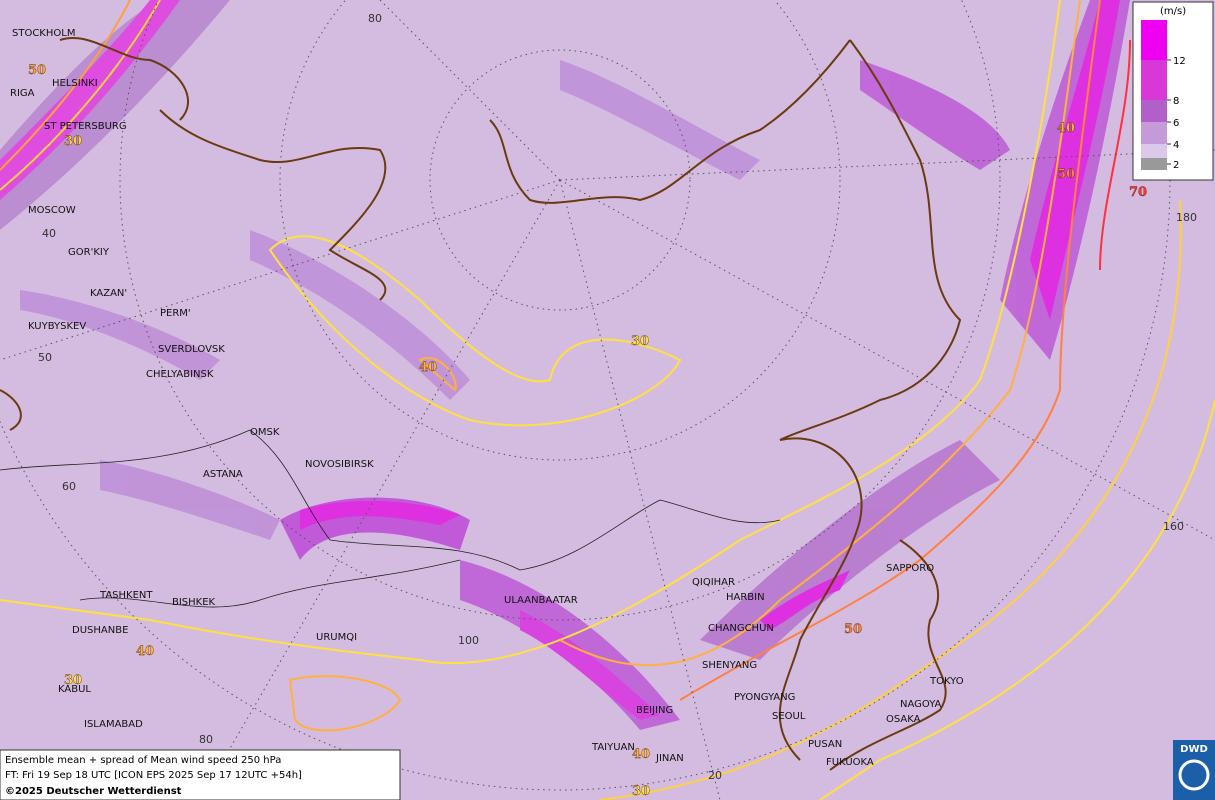 This screenshot has height=800, width=1215. I want to click on city-label: CHELYABINSK, so click(180, 374).